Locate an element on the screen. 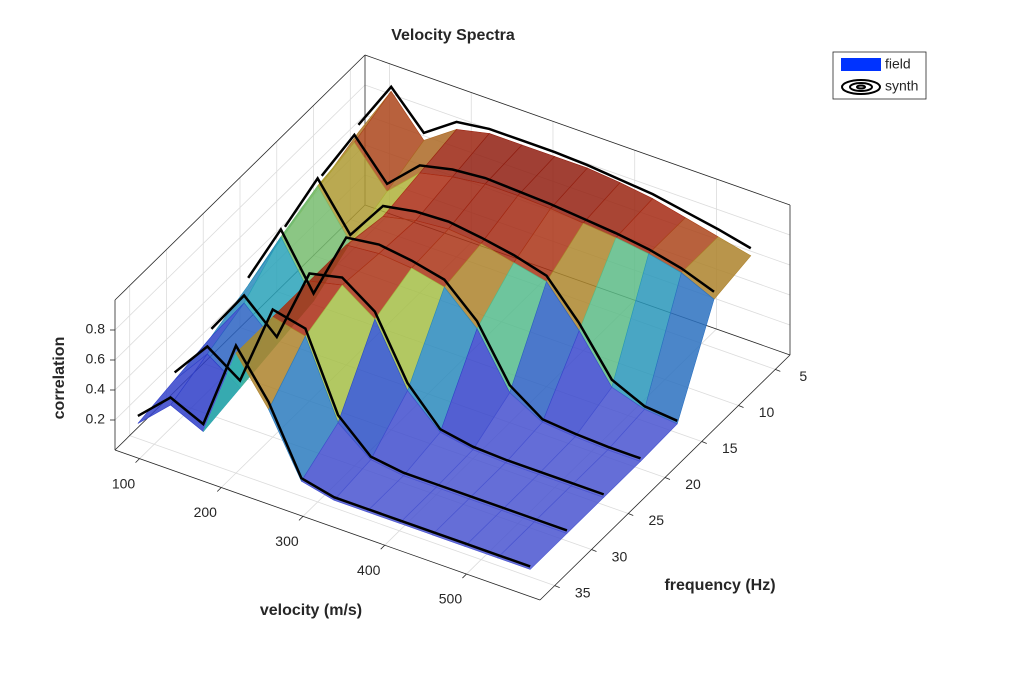 Image resolution: width=1011 pixels, height=675 pixels. x-axis-label: velocity (m/s) is located at coordinates (311, 610).